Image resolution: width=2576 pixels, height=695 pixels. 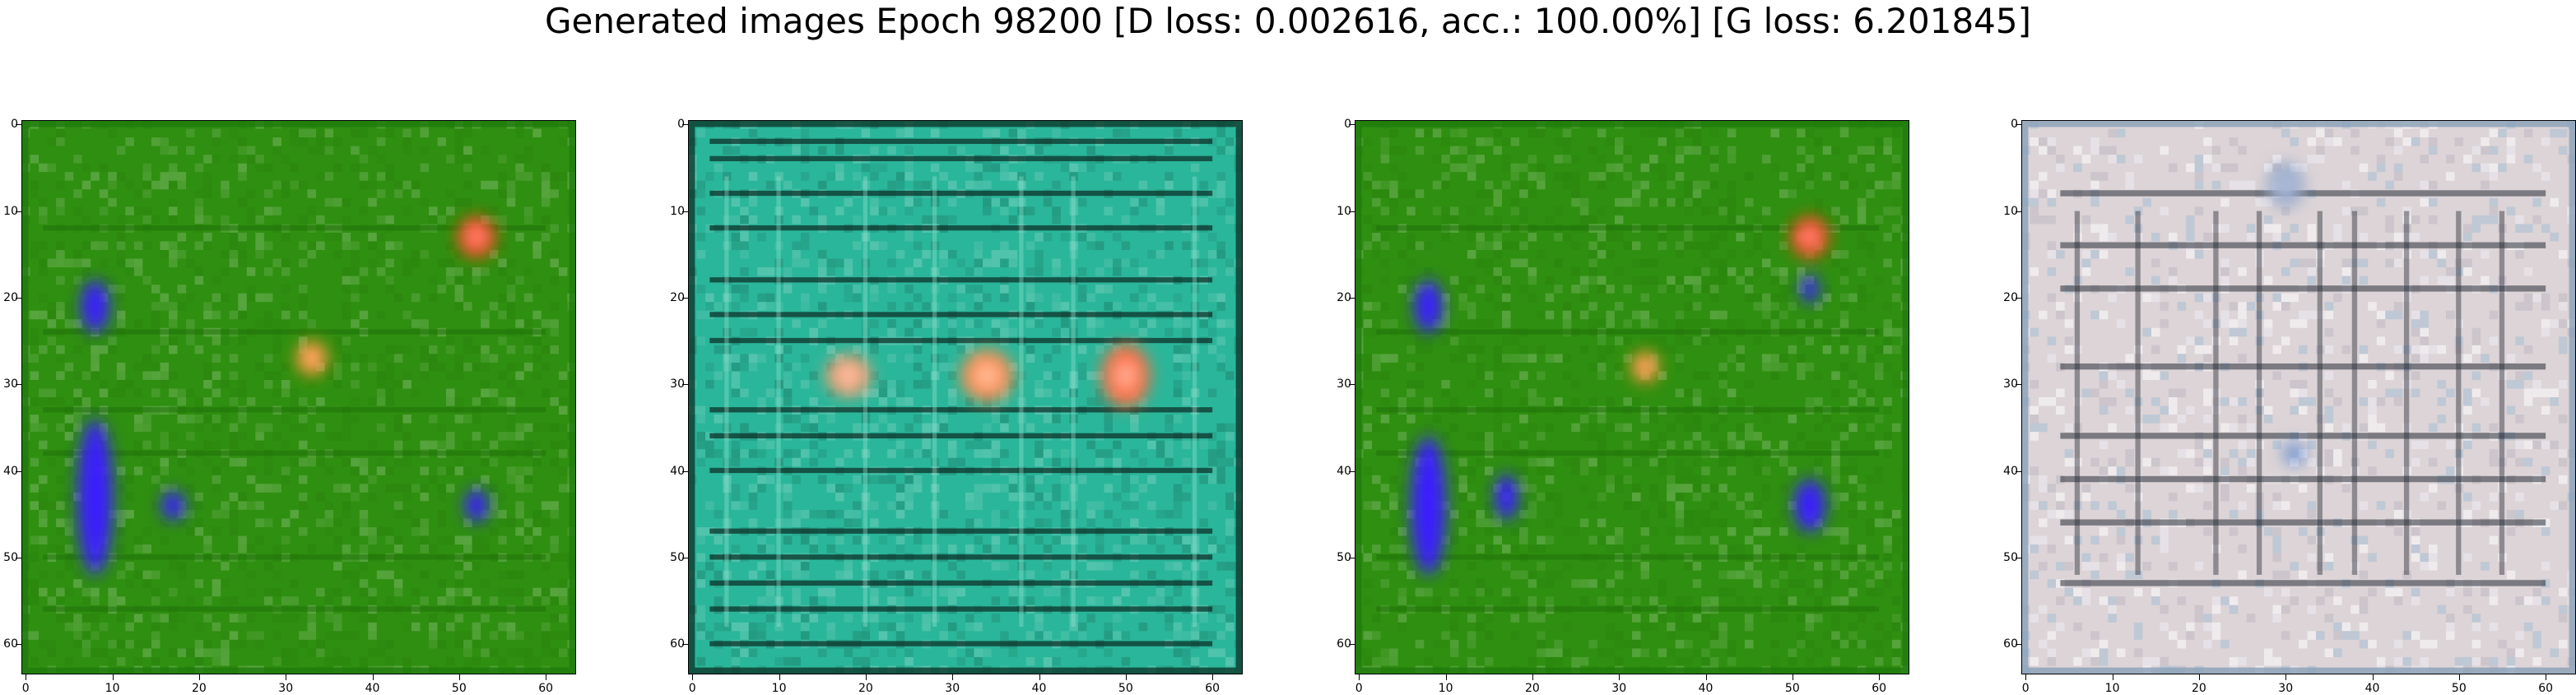 I want to click on x-tick-label: 40, so click(x=1039, y=688).